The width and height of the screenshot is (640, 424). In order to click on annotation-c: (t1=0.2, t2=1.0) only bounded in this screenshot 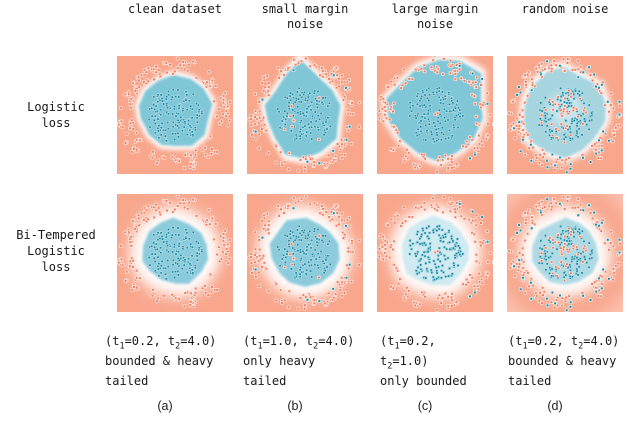, I will do `click(423, 361)`.